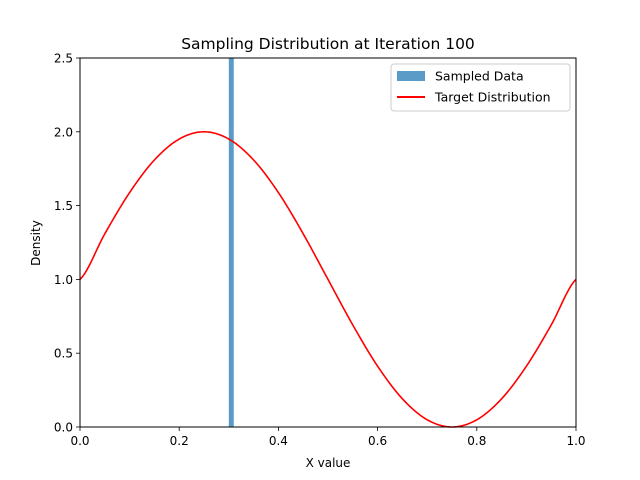 This screenshot has height=480, width=640. Describe the element at coordinates (63, 59) in the screenshot. I see `y-tick-label: 2.5` at that location.